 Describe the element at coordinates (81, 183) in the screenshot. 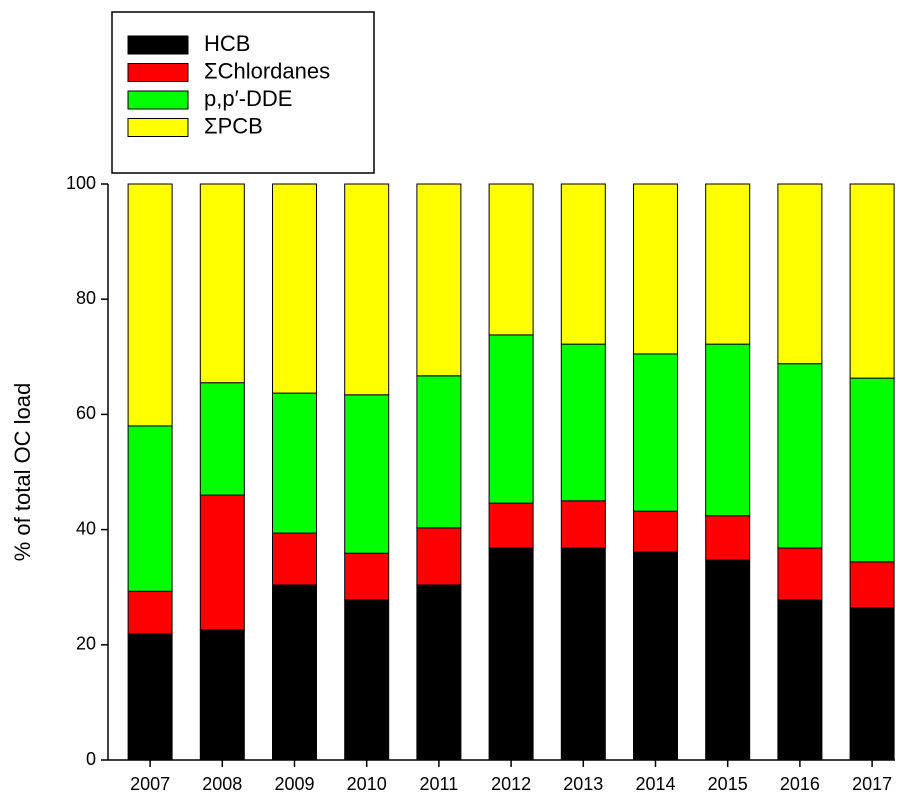

I see `y-tick-label: 100` at that location.